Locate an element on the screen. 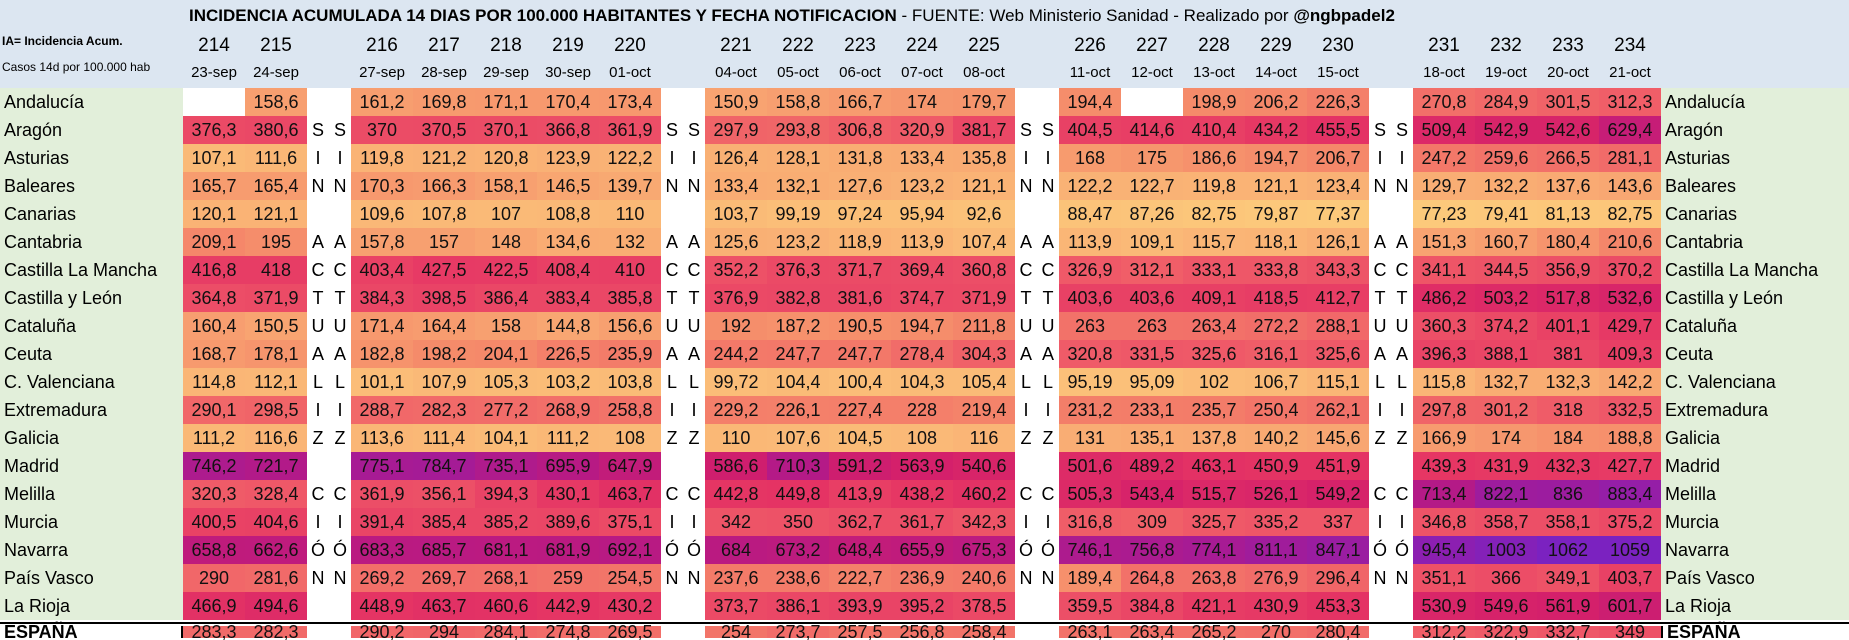  heat-cell: 460,2 is located at coordinates (984, 494).